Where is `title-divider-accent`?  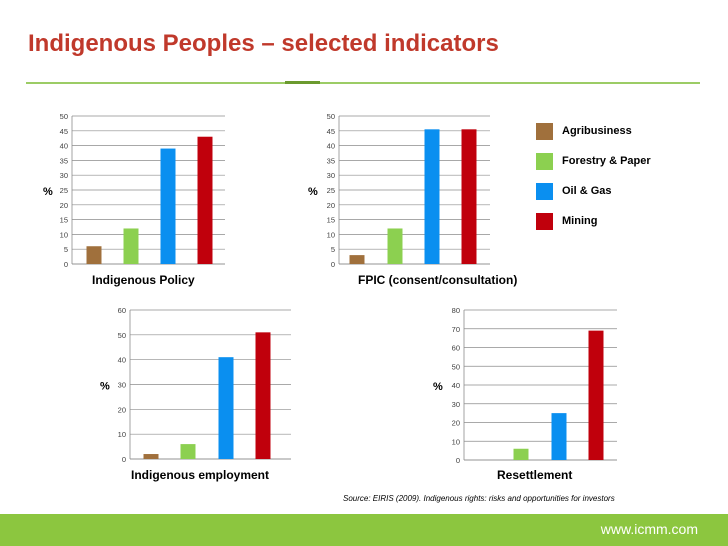 title-divider-accent is located at coordinates (302, 82).